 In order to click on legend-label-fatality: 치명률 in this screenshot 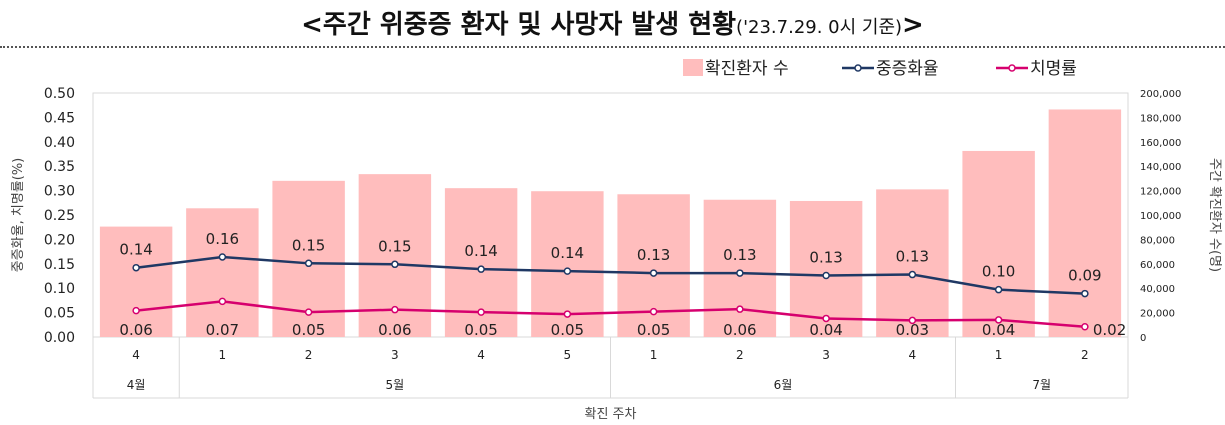, I will do `click(1053, 69)`.